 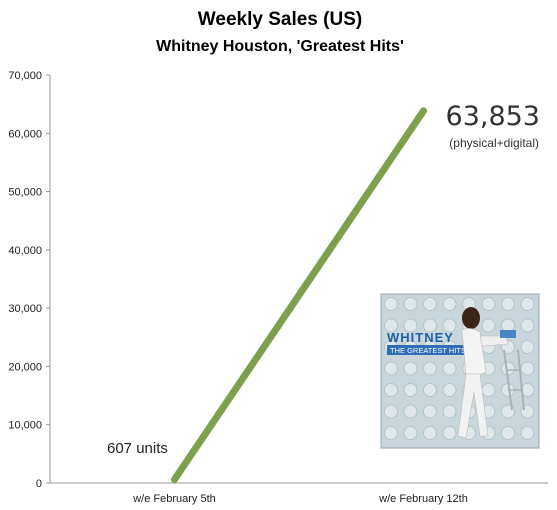 What do you see at coordinates (25, 367) in the screenshot?
I see `y-tick-label: 20,000` at bounding box center [25, 367].